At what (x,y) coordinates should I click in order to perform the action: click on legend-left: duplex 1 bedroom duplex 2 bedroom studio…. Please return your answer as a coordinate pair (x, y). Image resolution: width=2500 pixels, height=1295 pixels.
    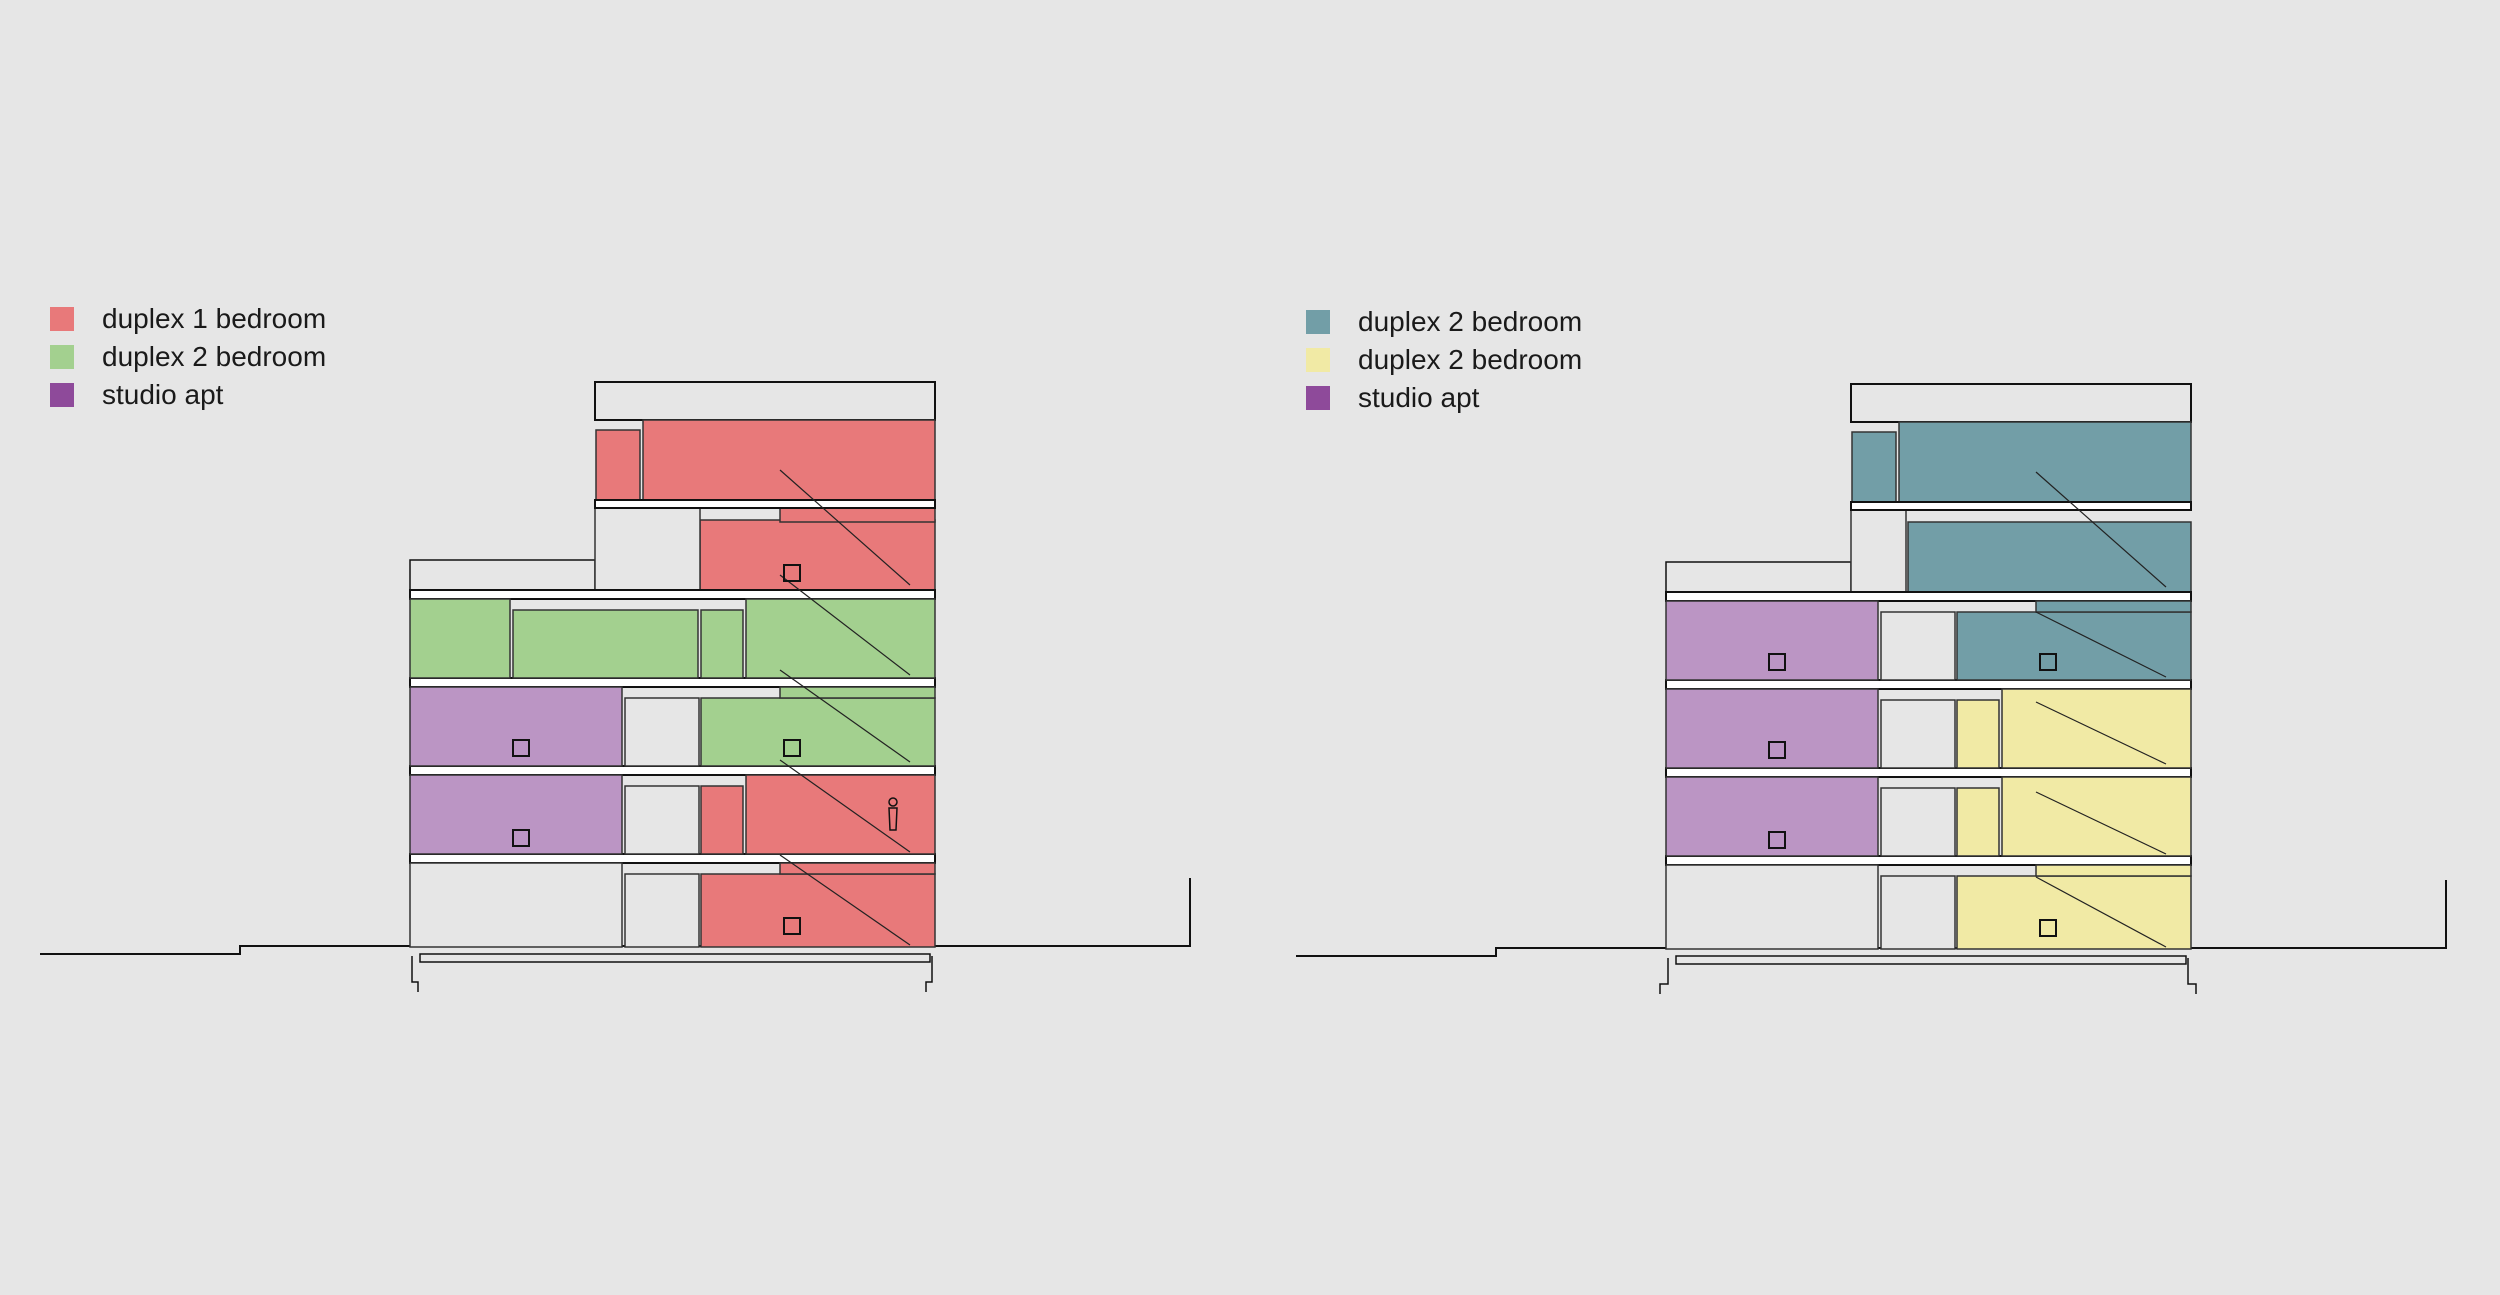
    Looking at the image, I should click on (188, 357).